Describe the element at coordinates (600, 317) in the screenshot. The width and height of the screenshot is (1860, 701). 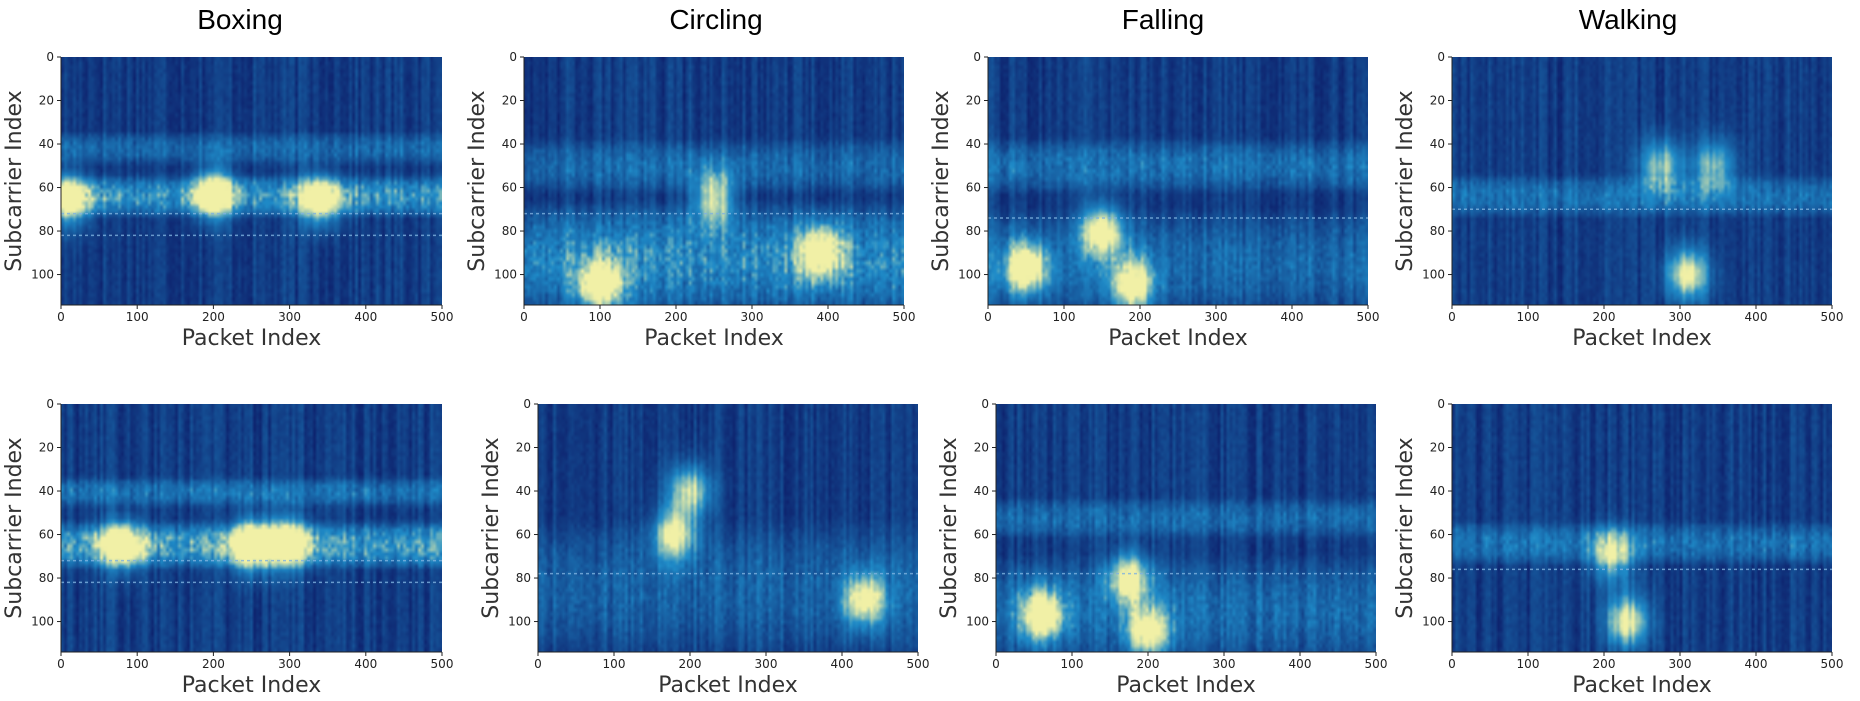
I see `heatmap-circling-r1-xtick-label-1: 100` at that location.